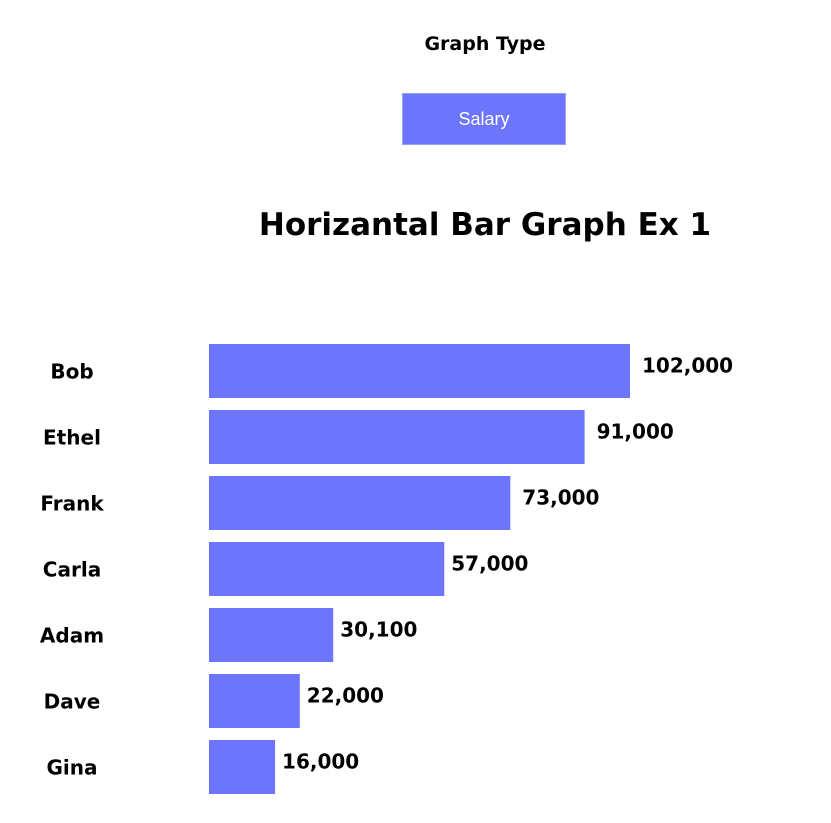 The height and width of the screenshot is (823, 831). Describe the element at coordinates (72, 438) in the screenshot. I see `category-label-ethel: Ethel` at that location.